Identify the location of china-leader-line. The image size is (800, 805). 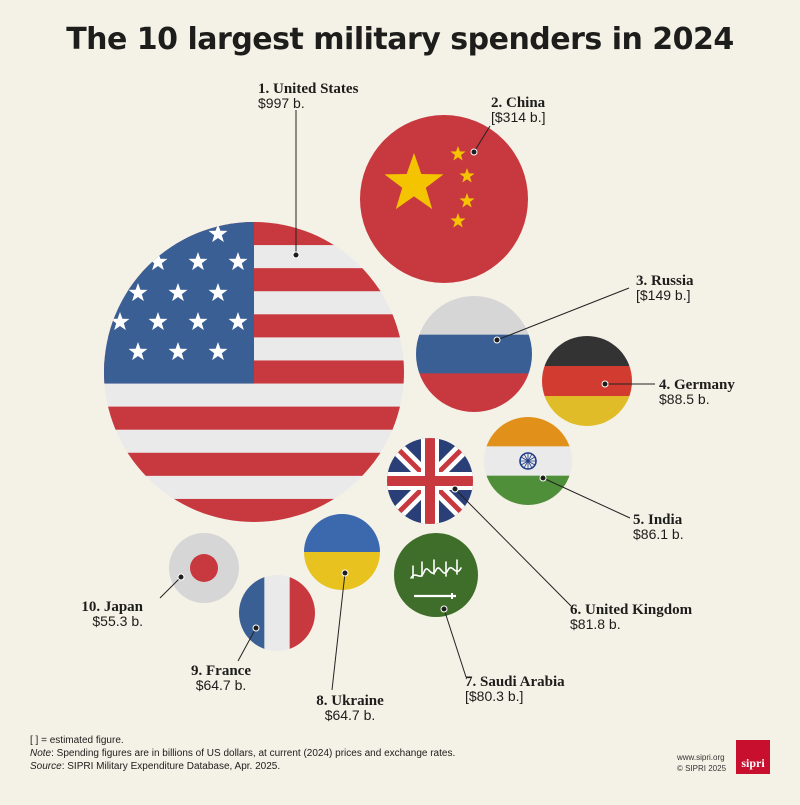
(482, 139).